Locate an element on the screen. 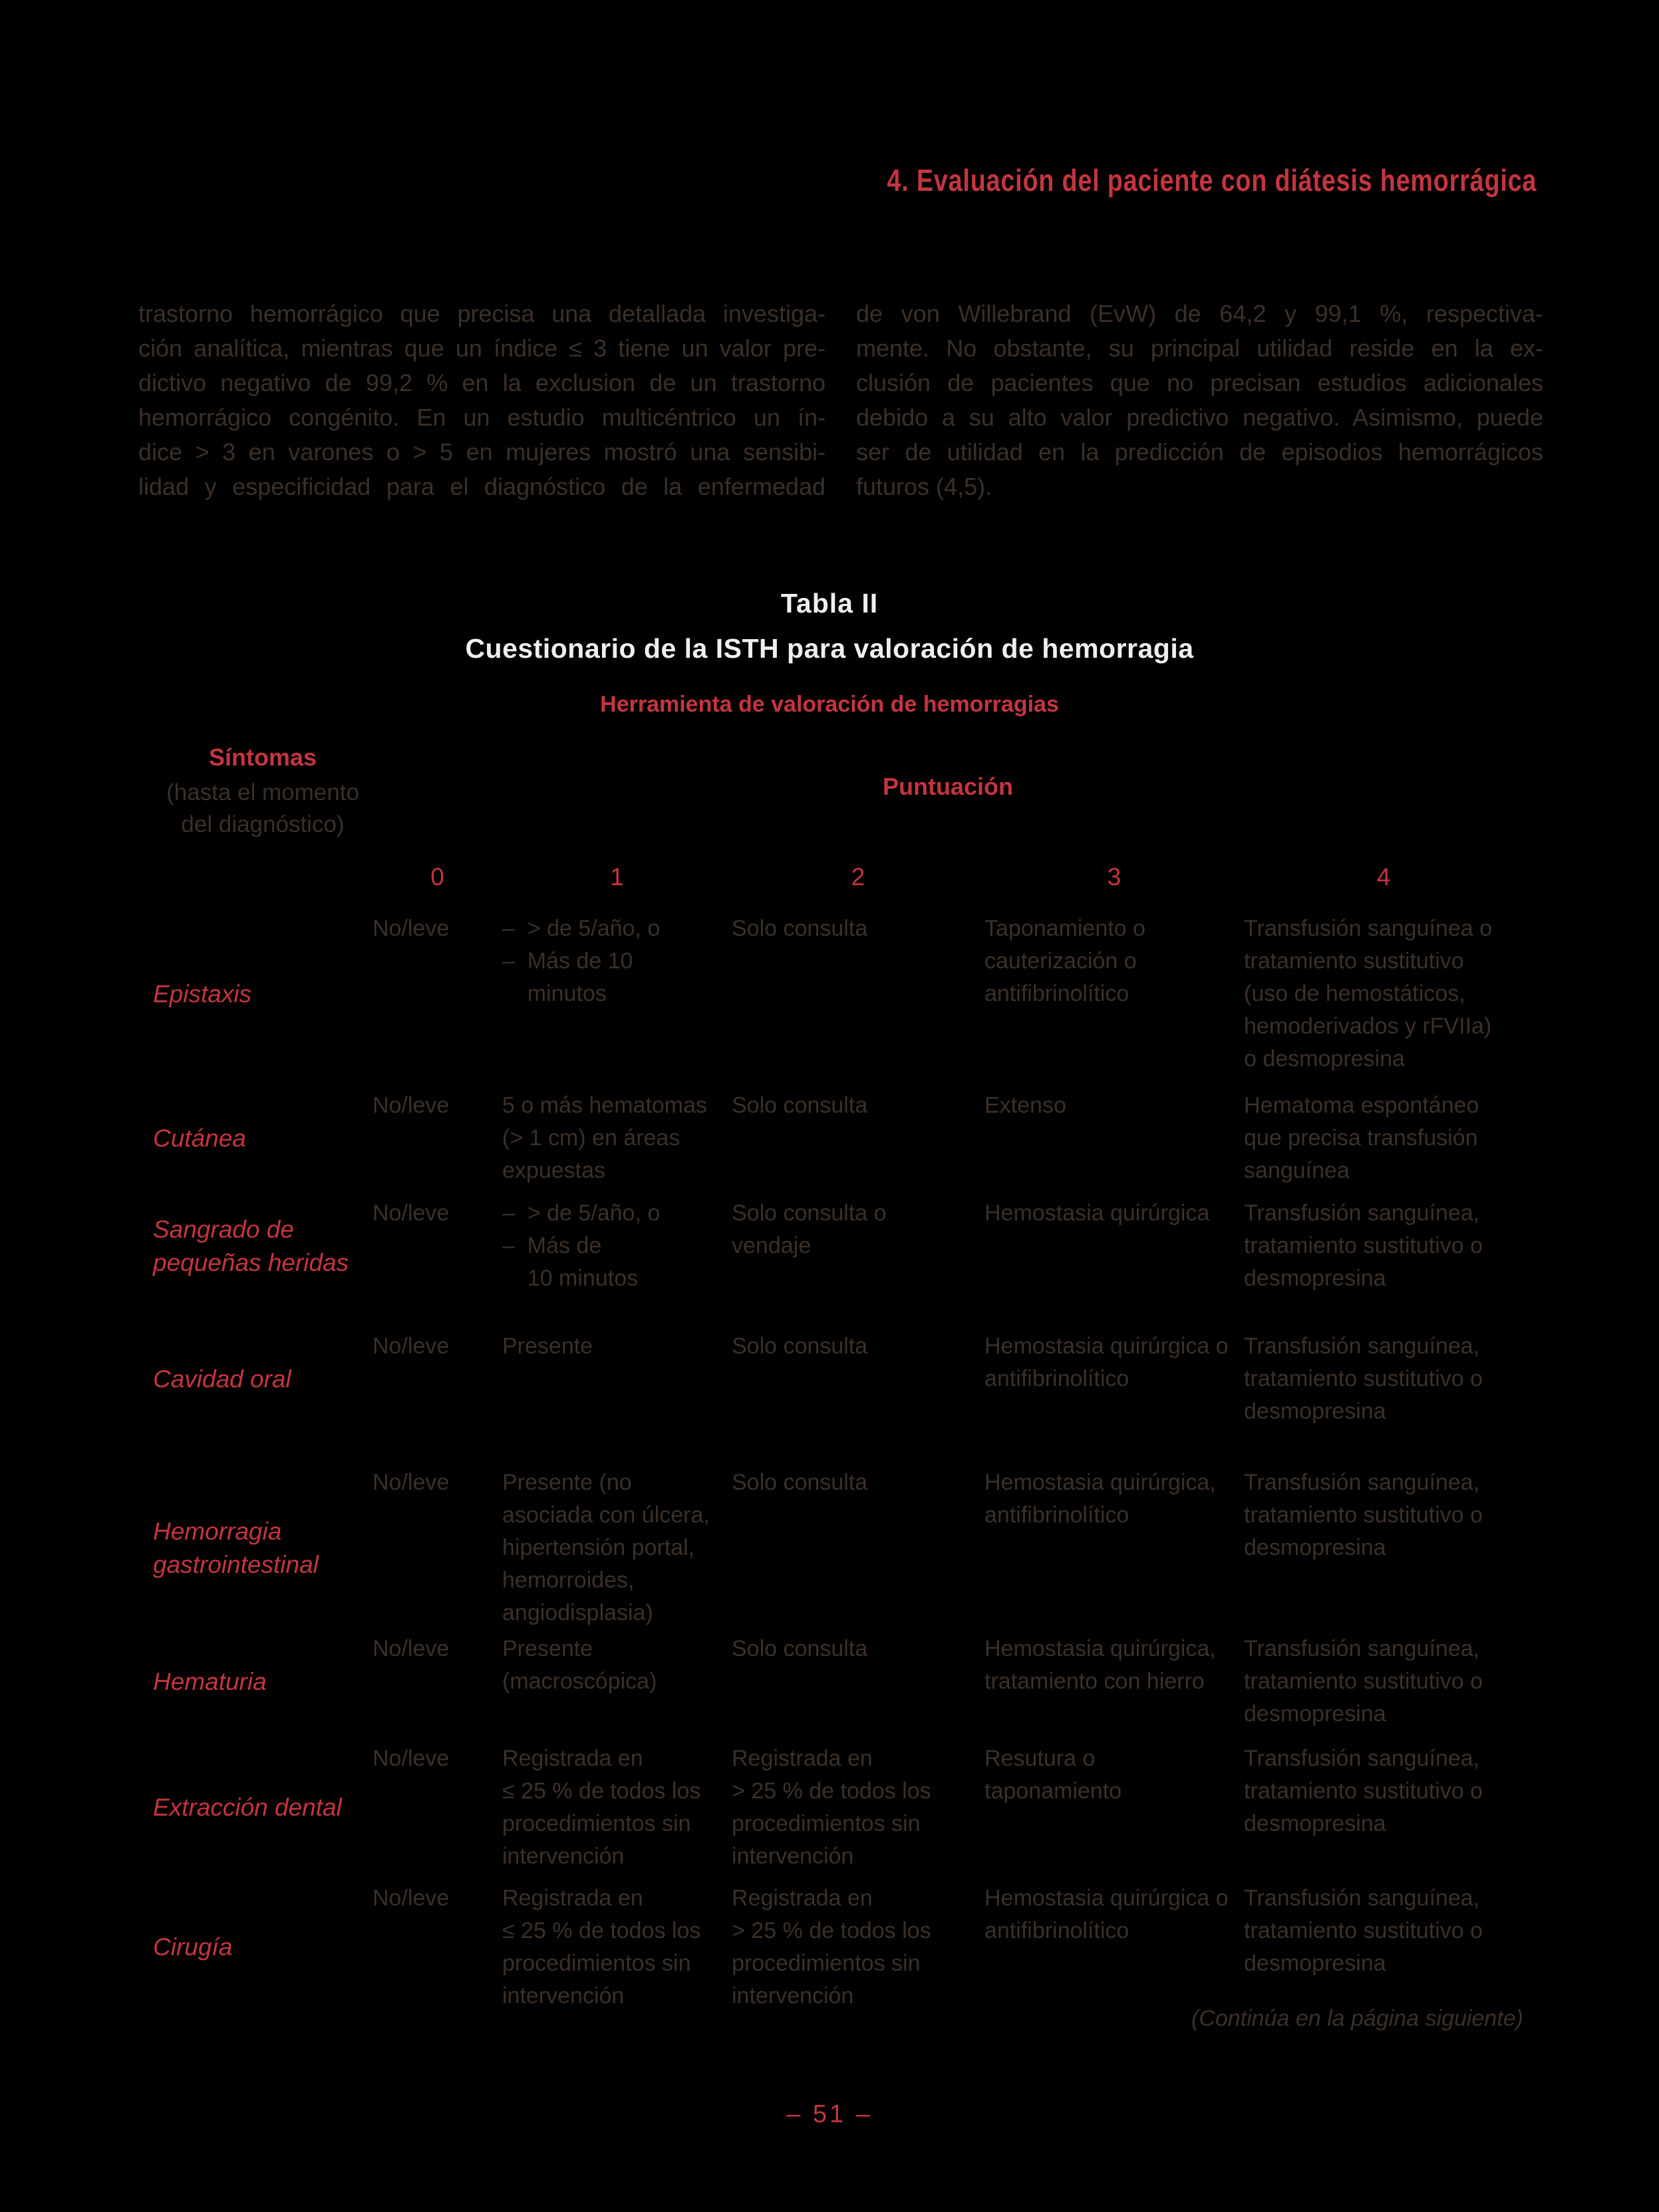 This screenshot has height=2212, width=1659. row-symptom: Hematuria is located at coordinates (210, 1681).